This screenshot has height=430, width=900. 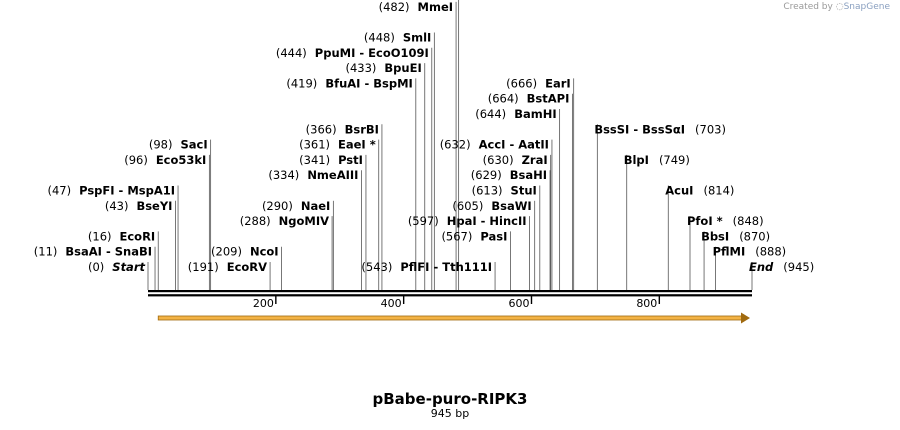 What do you see at coordinates (436, 7) in the screenshot?
I see `enzyme-name: MmeI` at bounding box center [436, 7].